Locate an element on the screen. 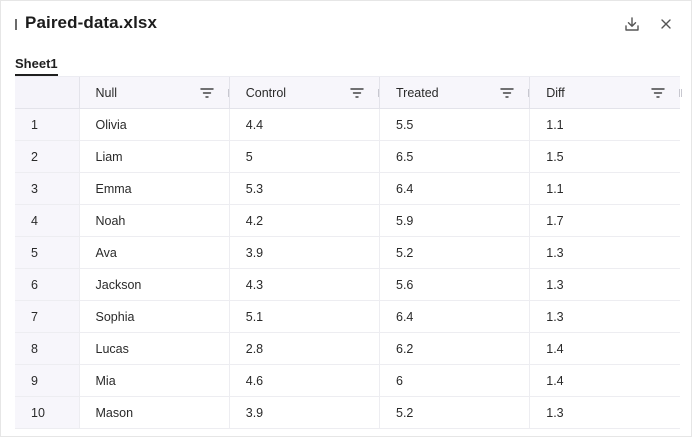  cell-diff: 1.7 is located at coordinates (604, 220).